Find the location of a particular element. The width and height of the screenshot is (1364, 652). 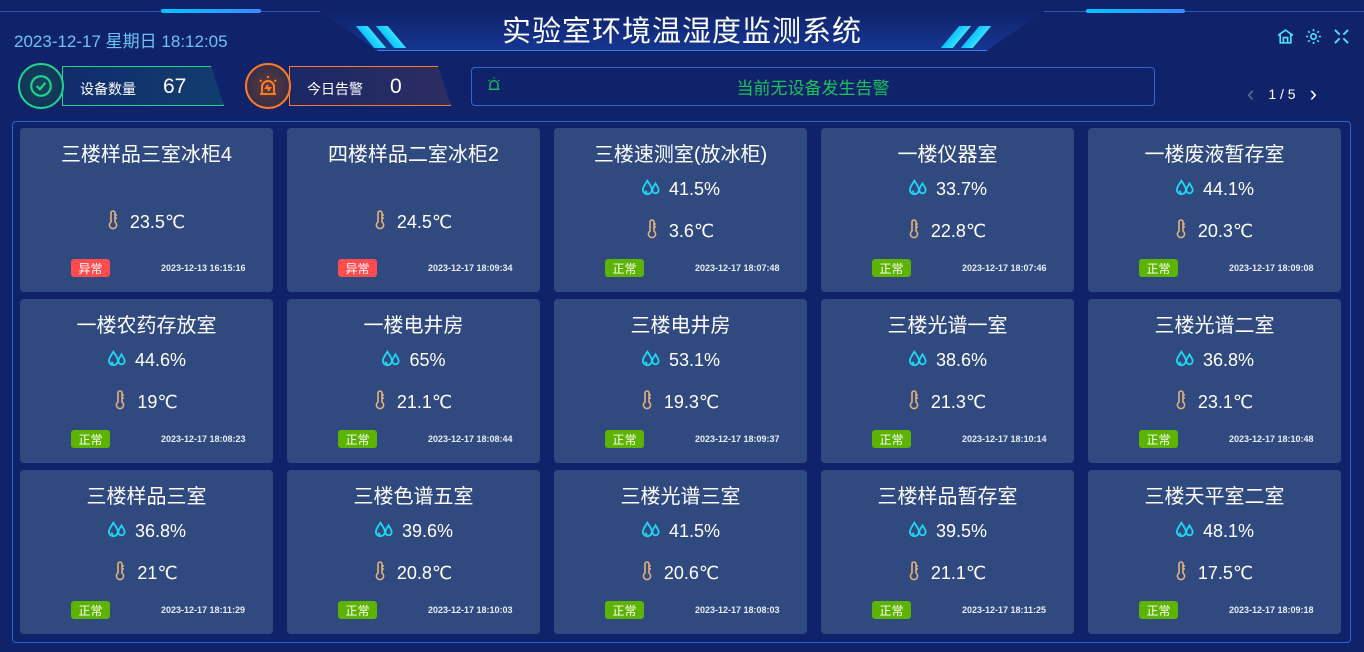

update-time: 2023-12-17 18:08:44 is located at coordinates (470, 439).